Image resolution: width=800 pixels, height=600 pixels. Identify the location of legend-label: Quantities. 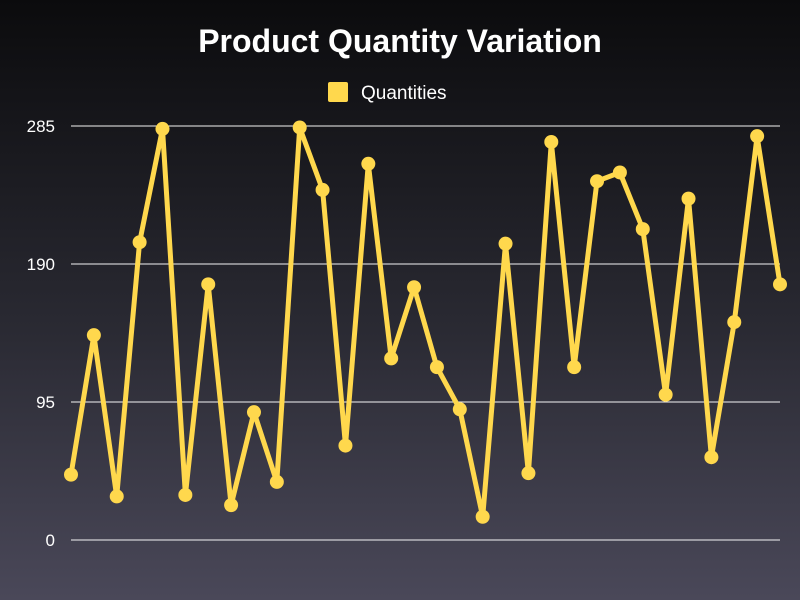
(404, 93).